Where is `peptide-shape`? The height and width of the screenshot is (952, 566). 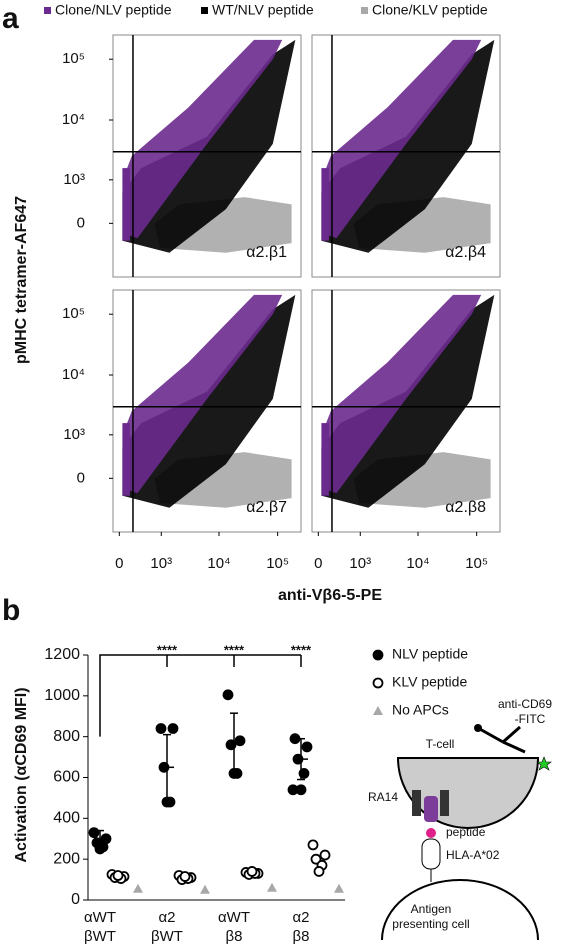 peptide-shape is located at coordinates (431, 833).